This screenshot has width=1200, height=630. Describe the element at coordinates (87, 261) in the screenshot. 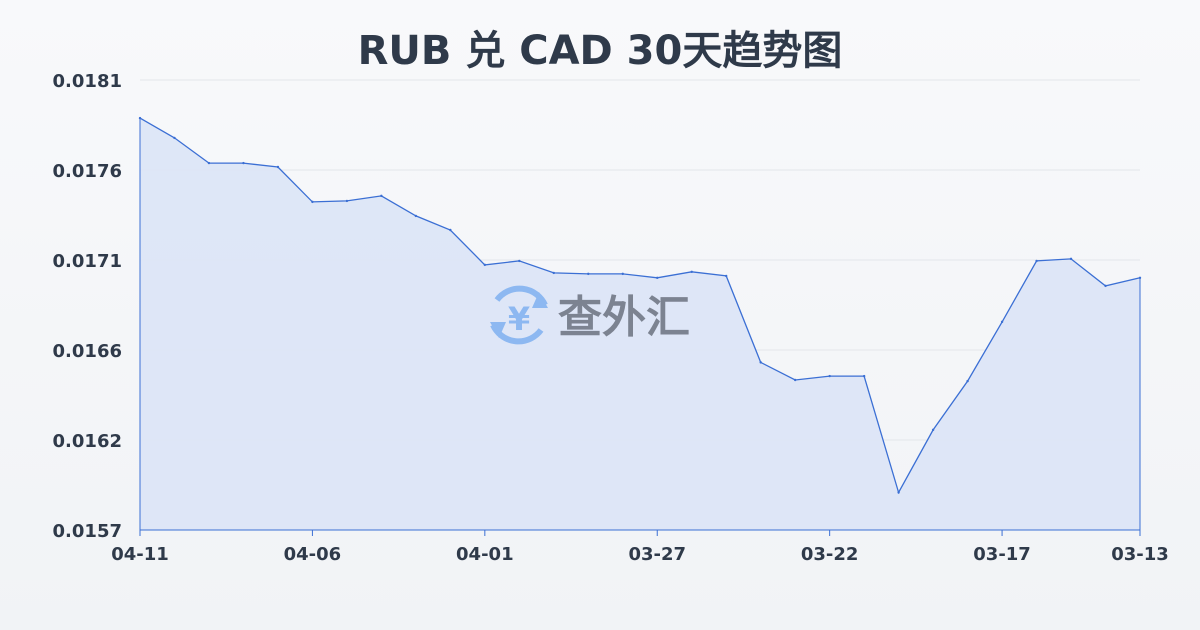

I see `y-tick-label: 0.0171` at that location.